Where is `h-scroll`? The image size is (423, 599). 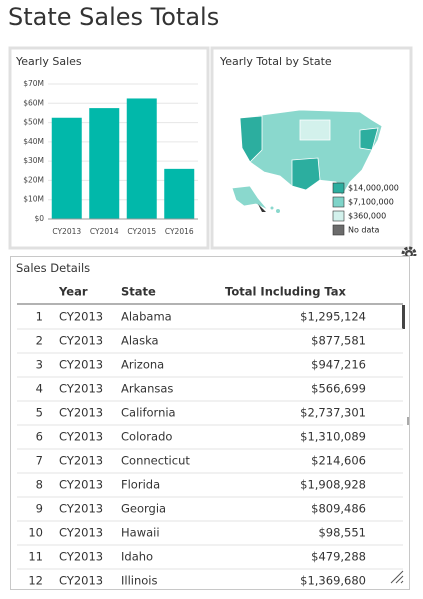 h-scroll is located at coordinates (408, 421).